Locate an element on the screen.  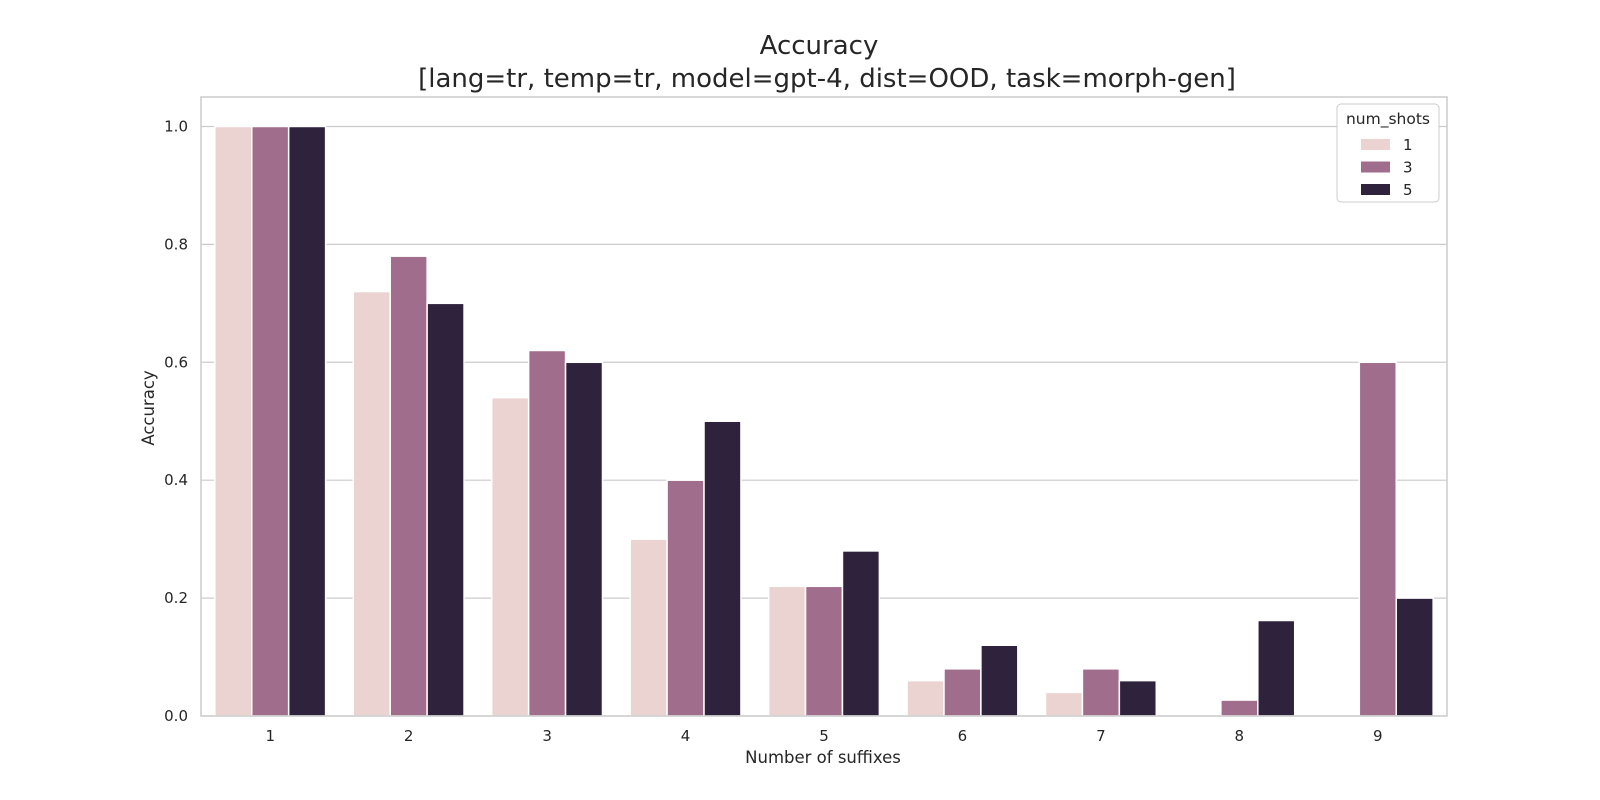
legend-label: 1 is located at coordinates (1408, 145).